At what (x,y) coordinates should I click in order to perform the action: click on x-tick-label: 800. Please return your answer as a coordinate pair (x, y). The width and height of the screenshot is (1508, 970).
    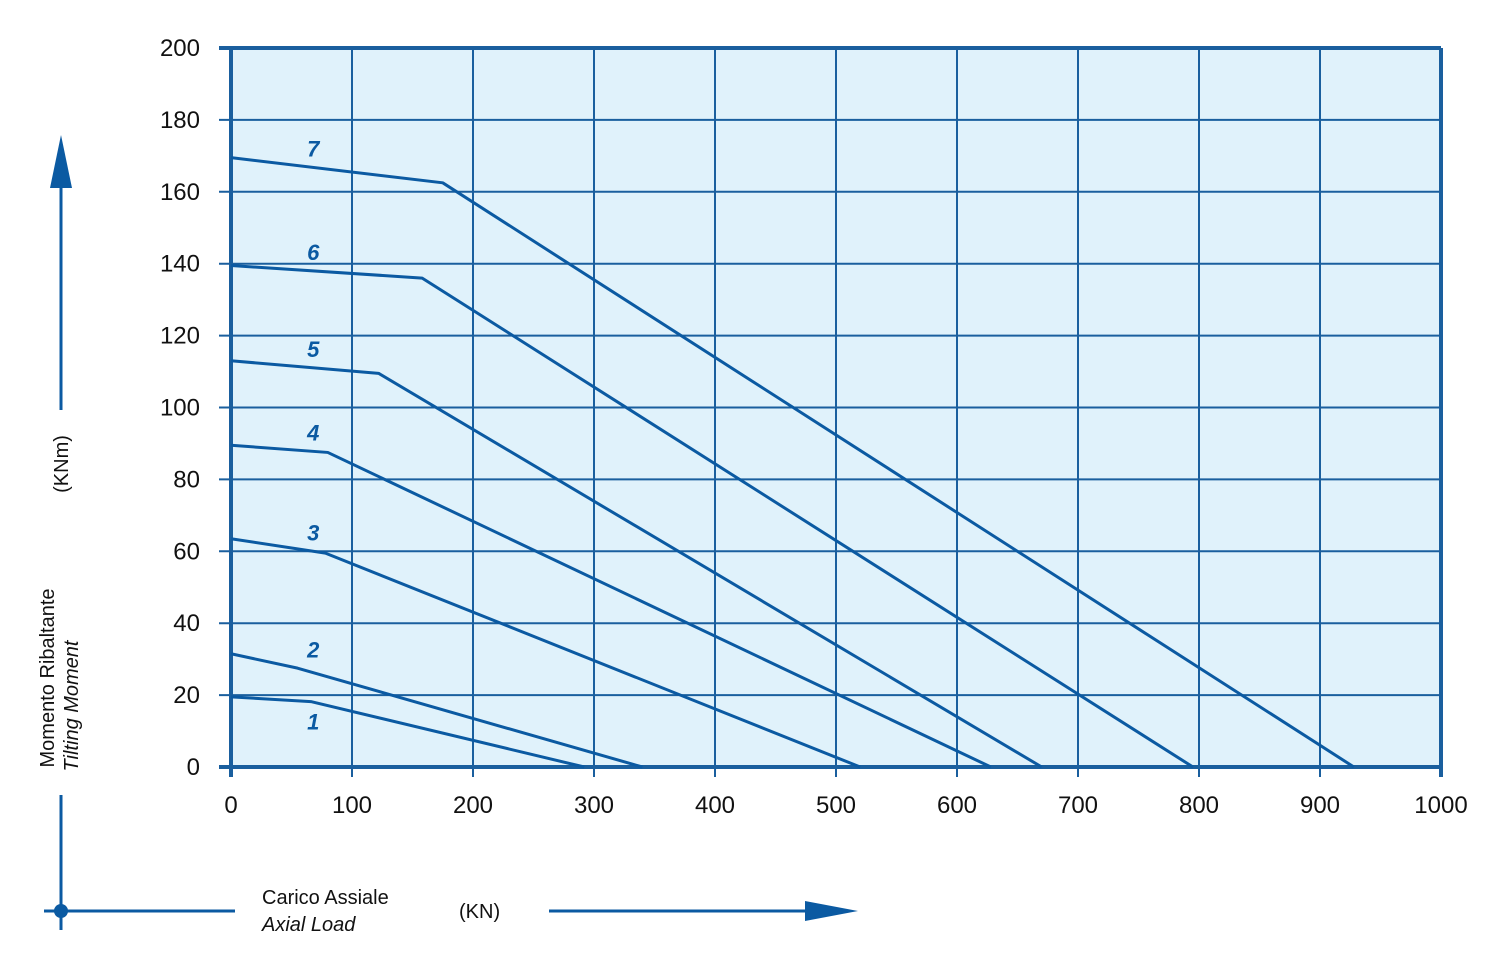
    Looking at the image, I should click on (1199, 805).